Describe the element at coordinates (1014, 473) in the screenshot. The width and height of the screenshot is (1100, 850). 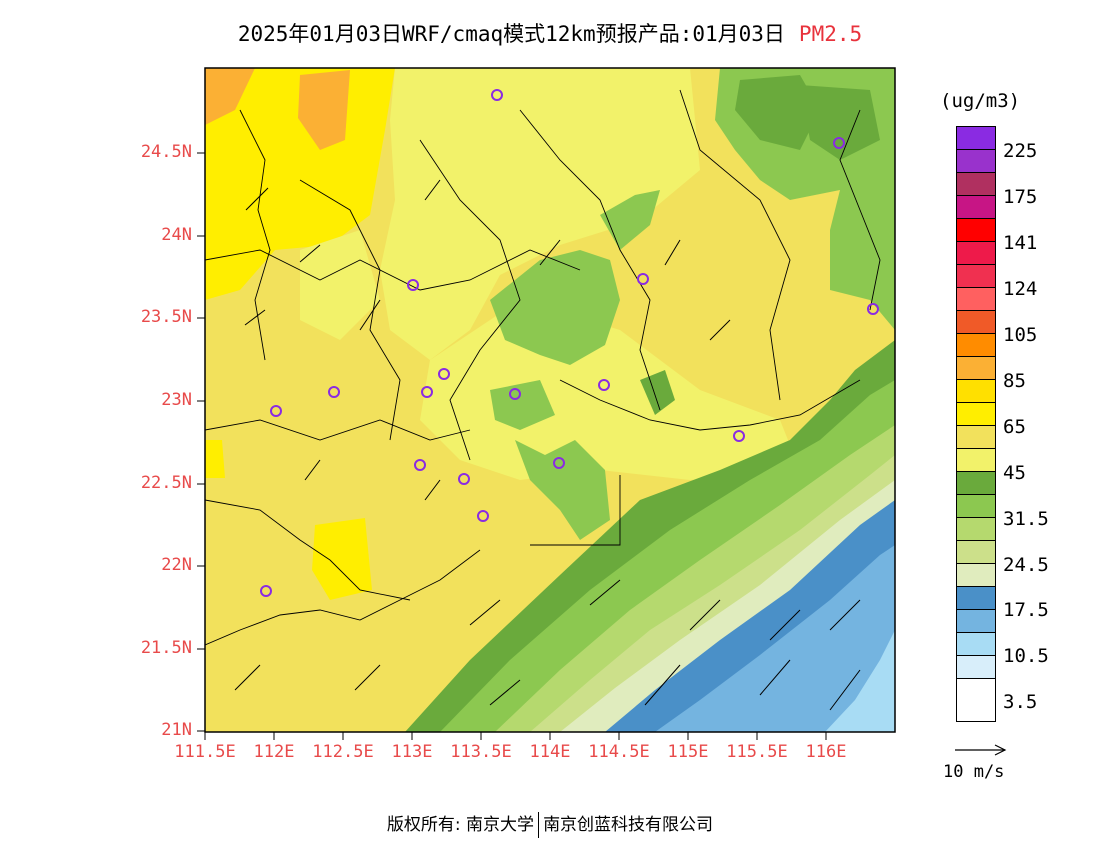
I see `legend-label: 45` at that location.